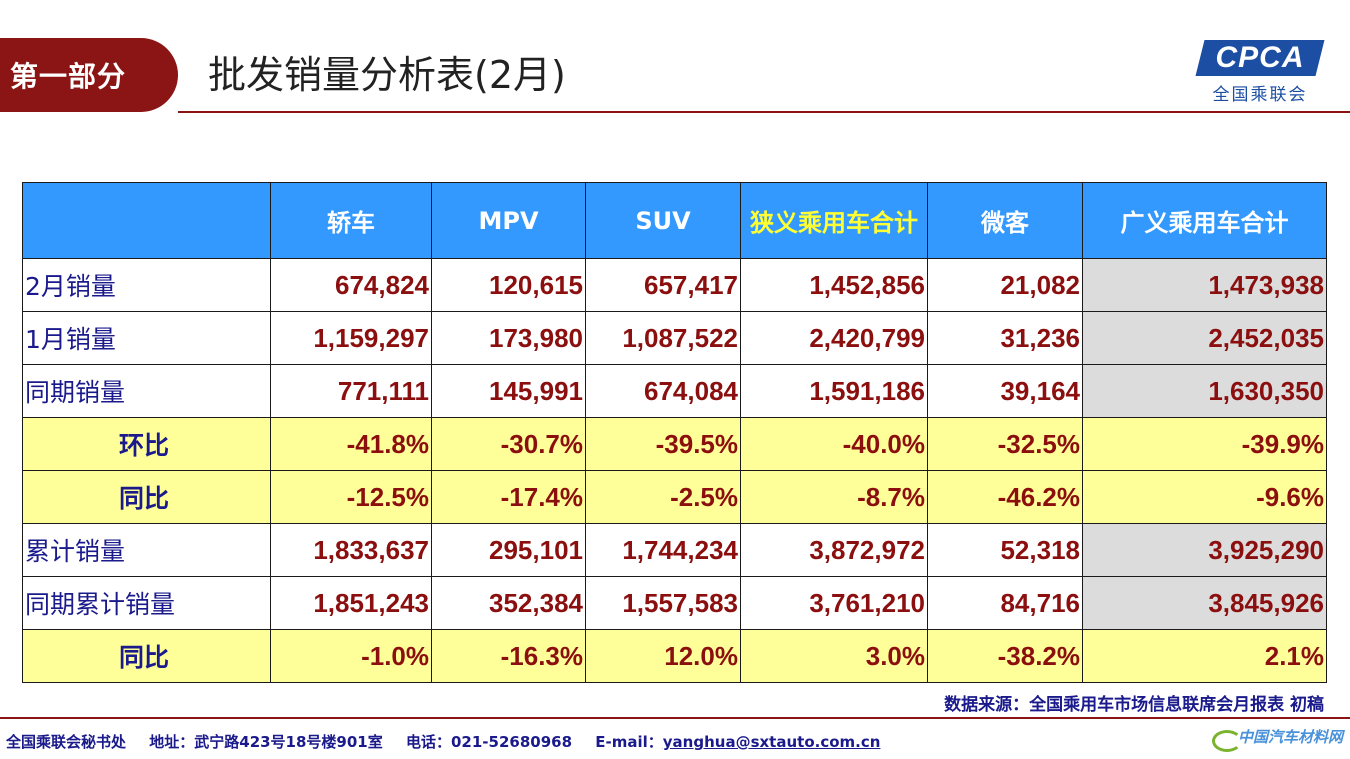 This screenshot has width=1350, height=759. What do you see at coordinates (834, 656) in the screenshot?
I see `table-cell: 3.0%` at bounding box center [834, 656].